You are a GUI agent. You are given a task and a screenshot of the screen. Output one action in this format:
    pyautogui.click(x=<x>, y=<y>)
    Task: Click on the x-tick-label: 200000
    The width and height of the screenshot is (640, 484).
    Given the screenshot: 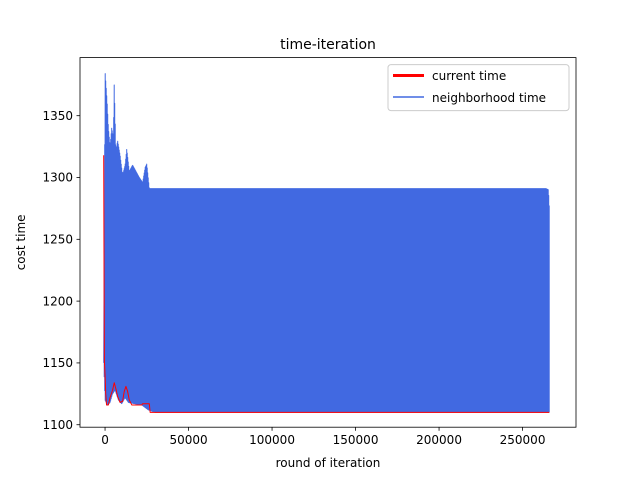 What is the action you would take?
    pyautogui.click(x=439, y=440)
    